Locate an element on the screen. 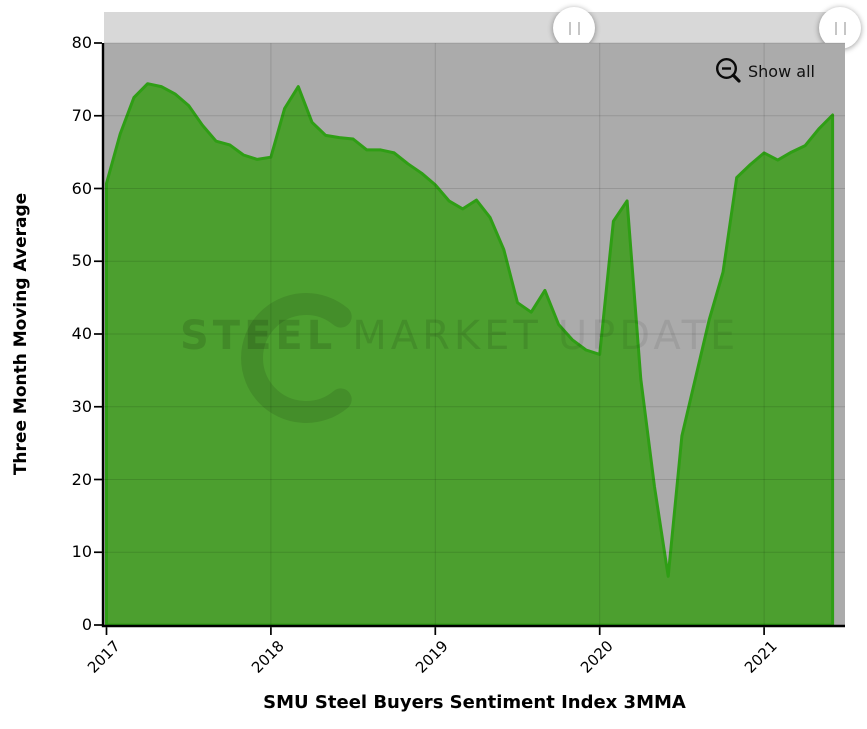 Image resolution: width=867 pixels, height=729 pixels. y-tick-label: 50 is located at coordinates (81, 261).